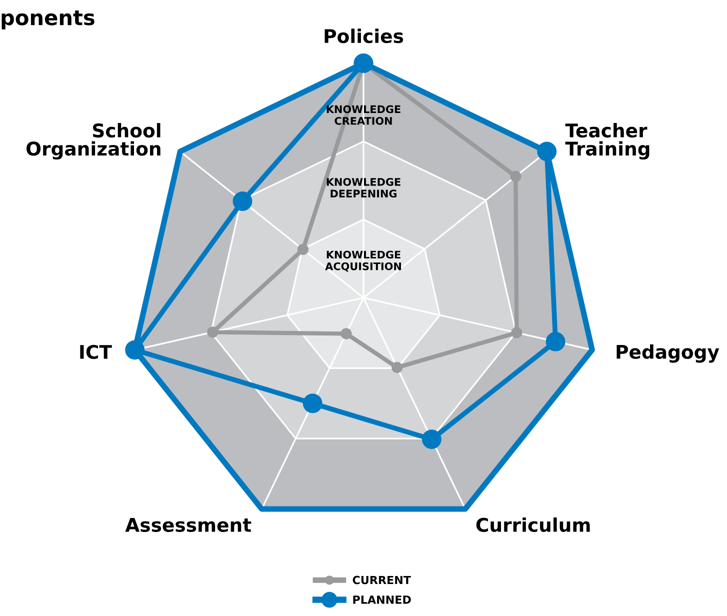  I want to click on text: KNOWLEDGE CREATION, so click(363, 115).